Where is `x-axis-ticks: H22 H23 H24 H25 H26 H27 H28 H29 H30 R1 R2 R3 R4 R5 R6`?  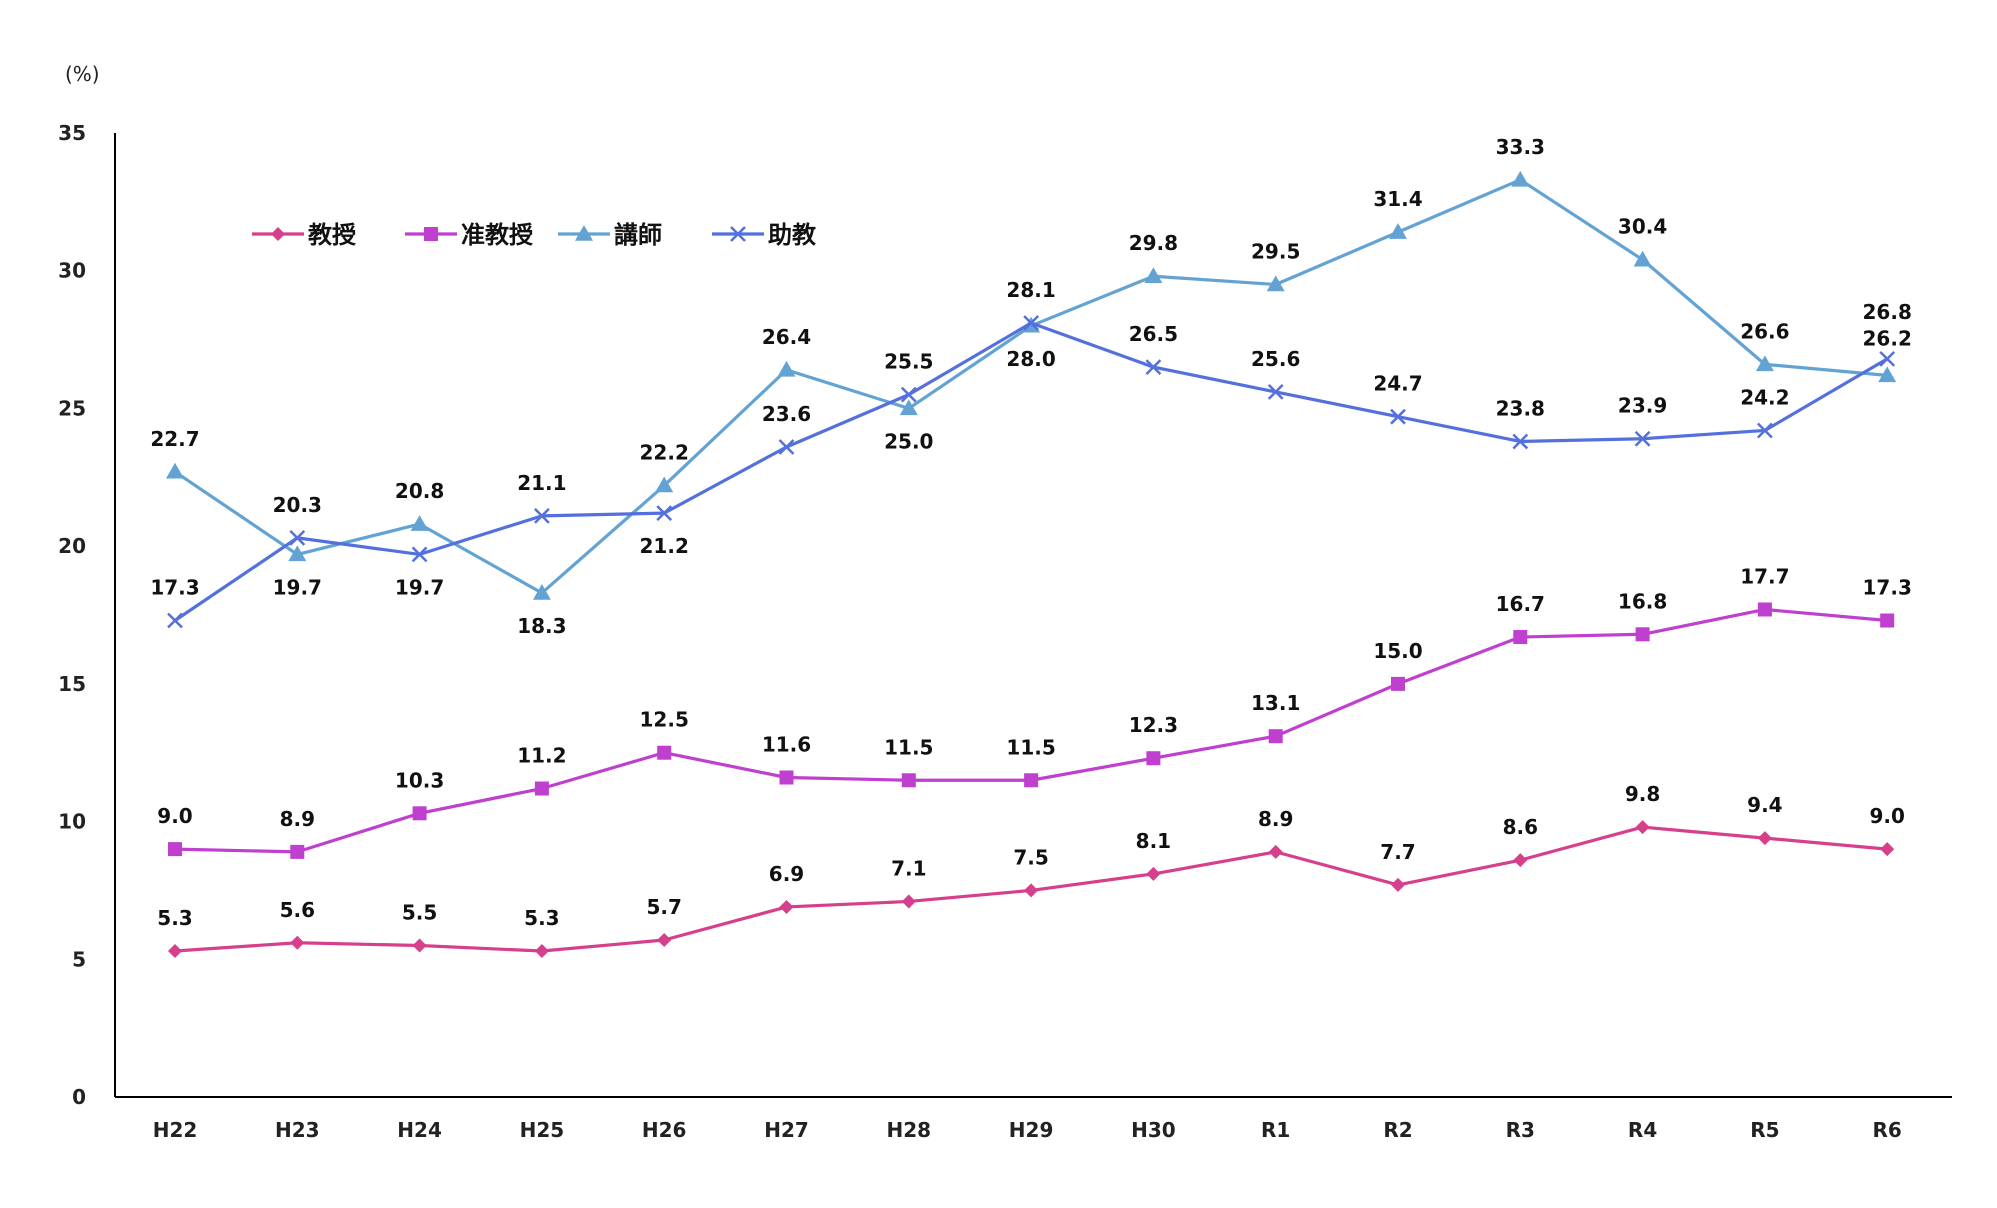
x-axis-ticks: H22 H23 H24 H25 H26 H27 H28 H29 H30 R1 R2 R3 R4 R5 R6 is located at coordinates (1027, 1130).